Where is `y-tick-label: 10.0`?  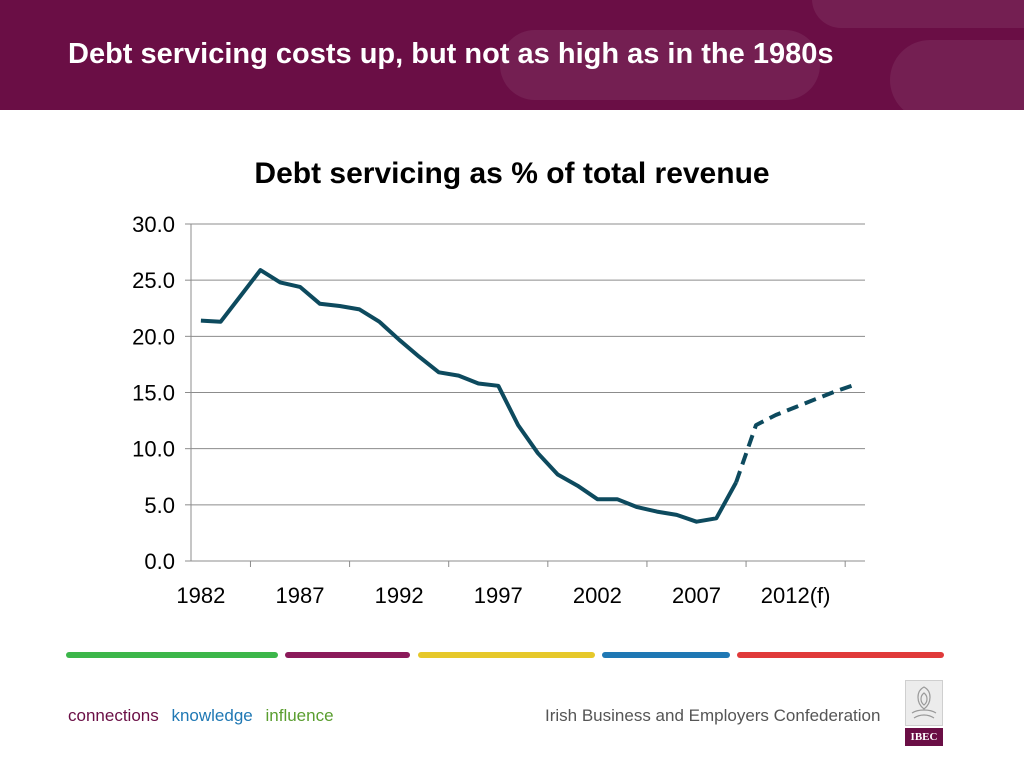
y-tick-label: 10.0 is located at coordinates (153, 449).